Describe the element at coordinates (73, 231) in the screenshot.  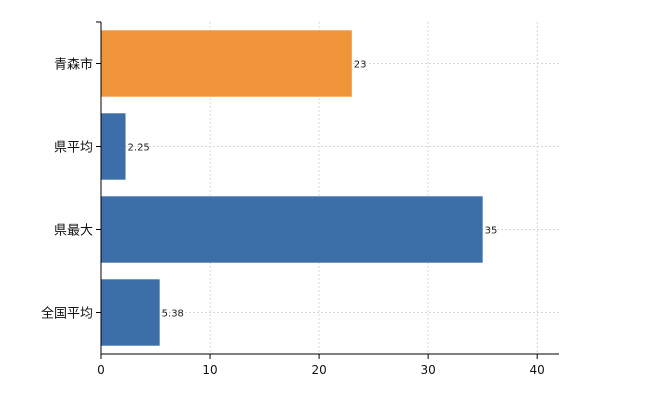
I see `category-label-2: 県最大` at that location.